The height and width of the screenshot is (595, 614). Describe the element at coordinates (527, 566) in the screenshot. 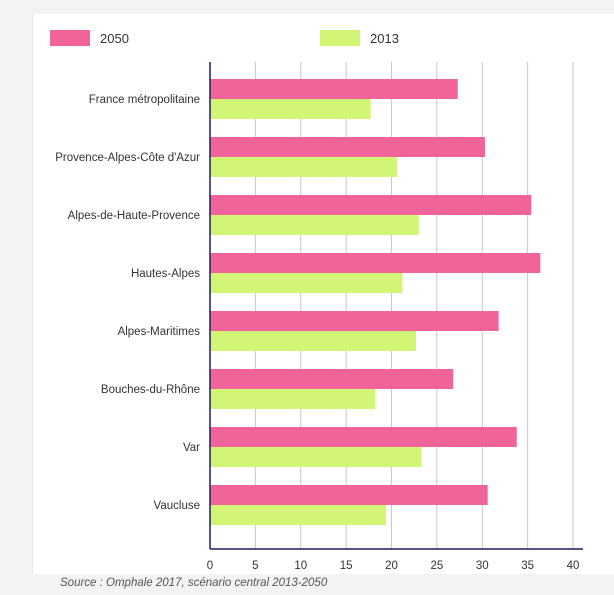

I see `x-tick-label-35: 35` at that location.